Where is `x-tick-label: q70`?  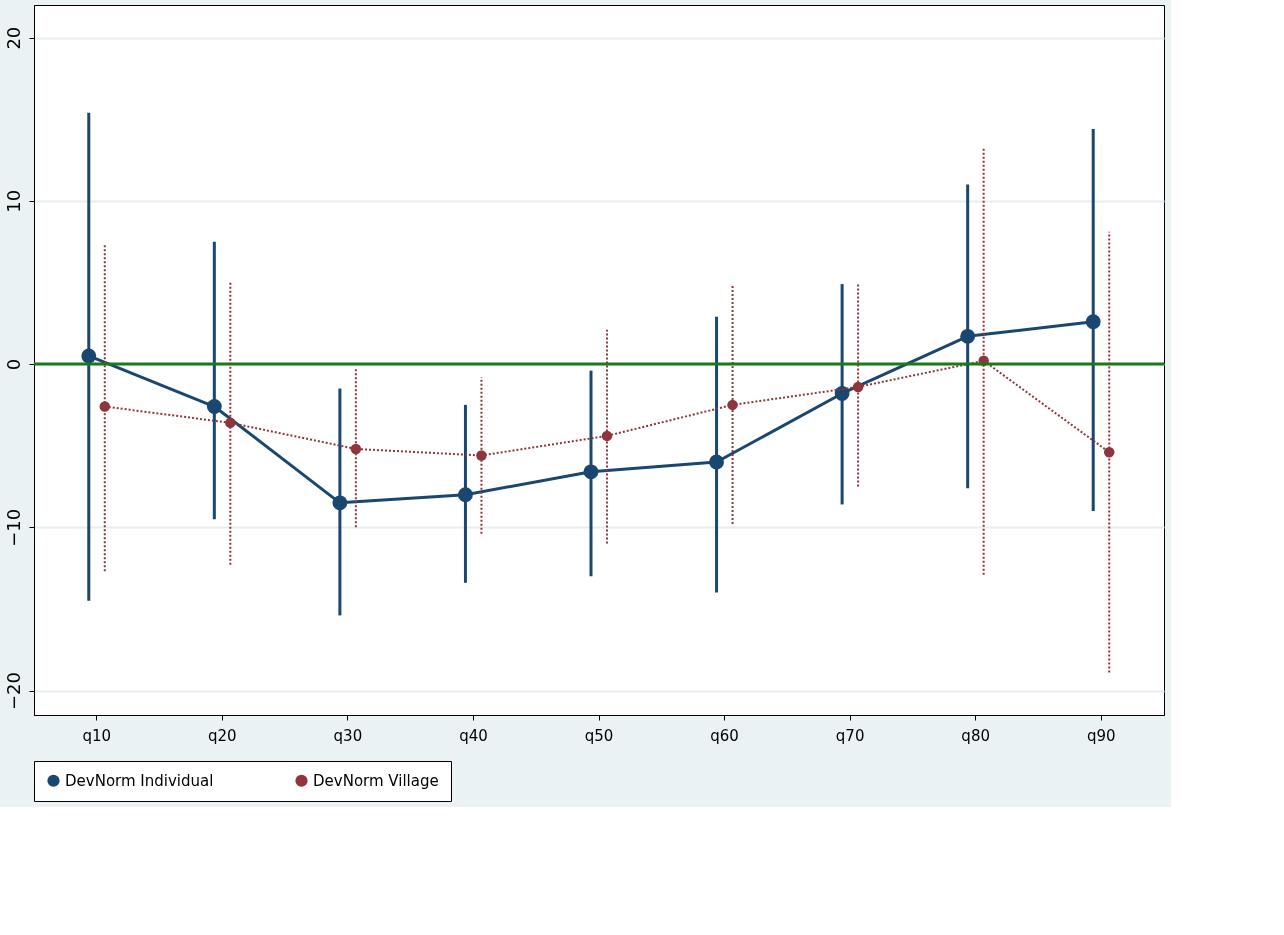 x-tick-label: q70 is located at coordinates (850, 735).